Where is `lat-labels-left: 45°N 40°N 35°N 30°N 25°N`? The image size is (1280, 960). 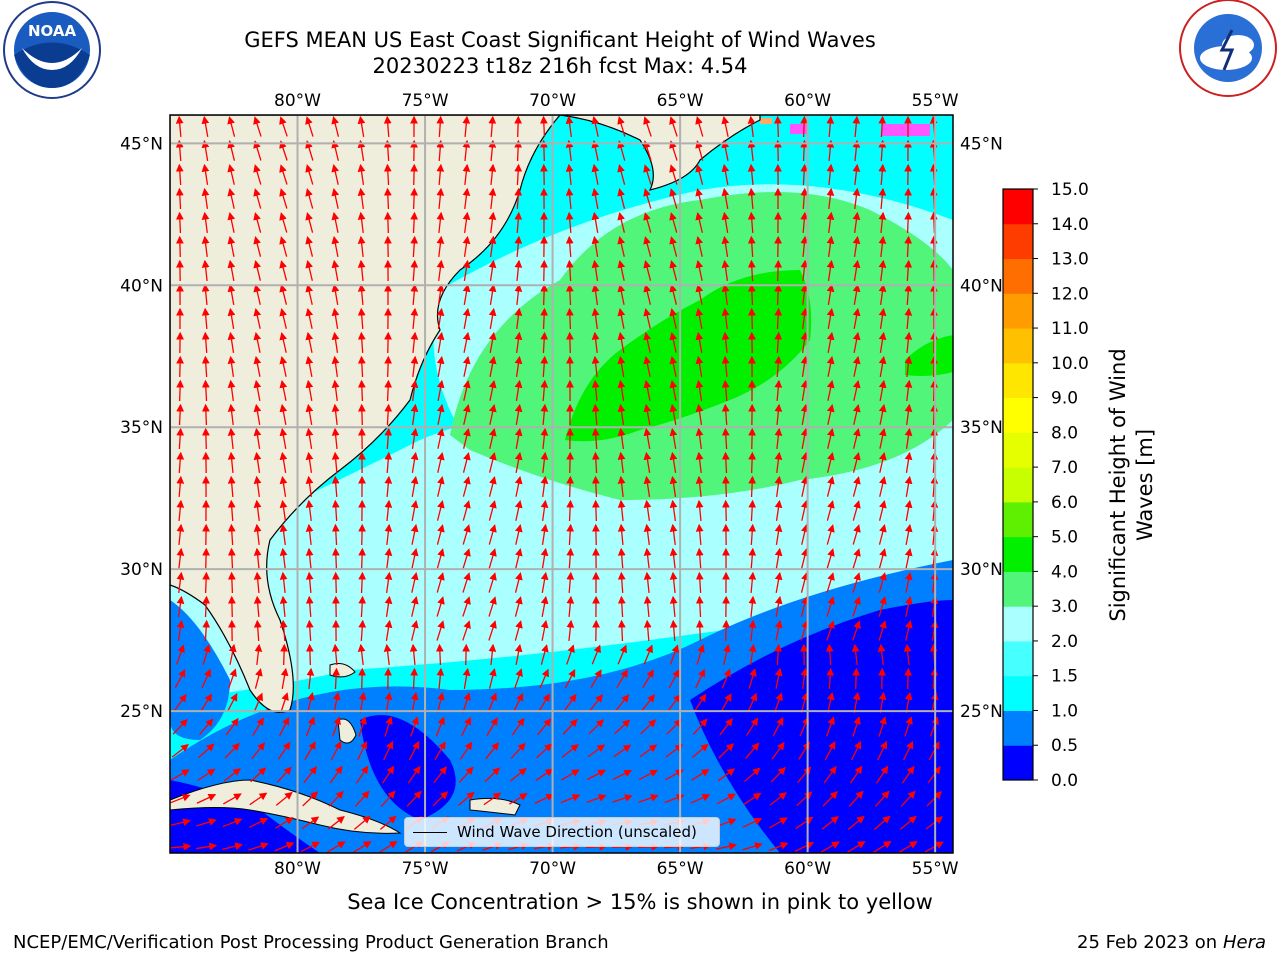 lat-labels-left: 45°N 40°N 35°N 30°N 25°N is located at coordinates (141, 428).